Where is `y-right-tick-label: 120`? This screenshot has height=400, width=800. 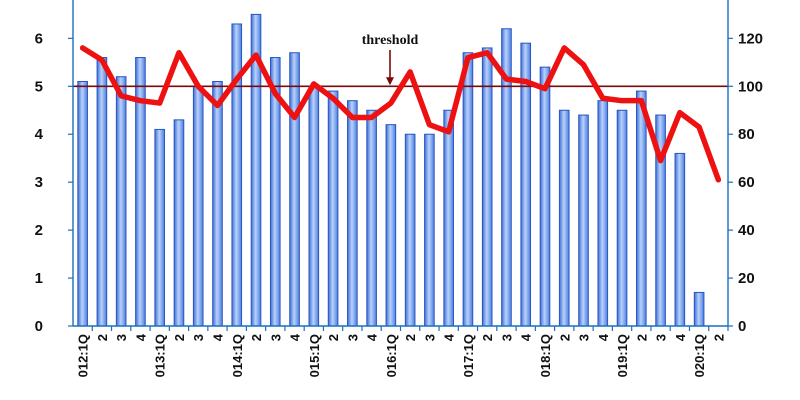 y-right-tick-label: 120 is located at coordinates (750, 38).